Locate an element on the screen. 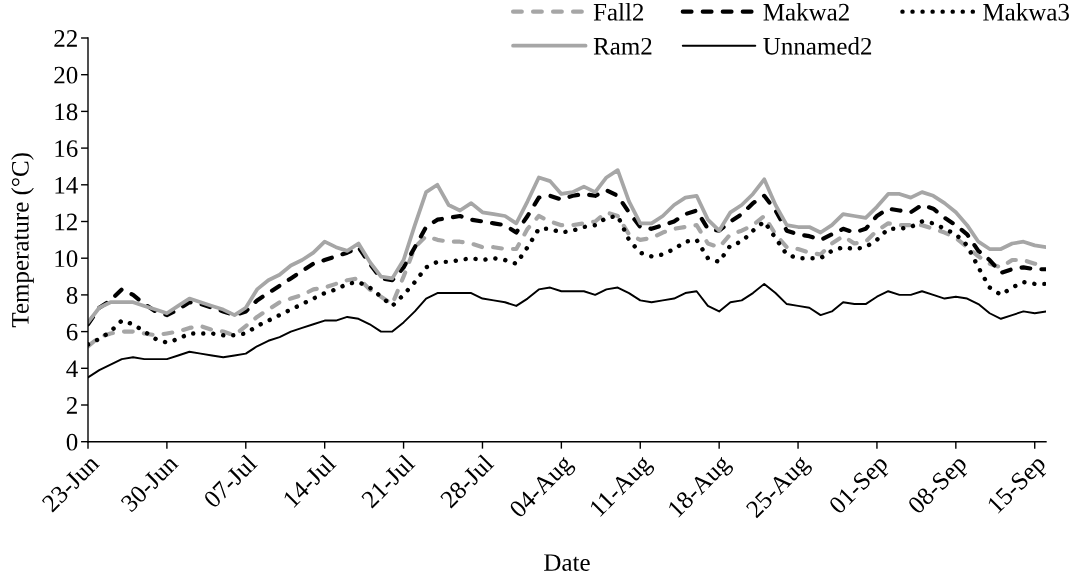 The image size is (1073, 576). y-tick-label: 16 is located at coordinates (66, 149).